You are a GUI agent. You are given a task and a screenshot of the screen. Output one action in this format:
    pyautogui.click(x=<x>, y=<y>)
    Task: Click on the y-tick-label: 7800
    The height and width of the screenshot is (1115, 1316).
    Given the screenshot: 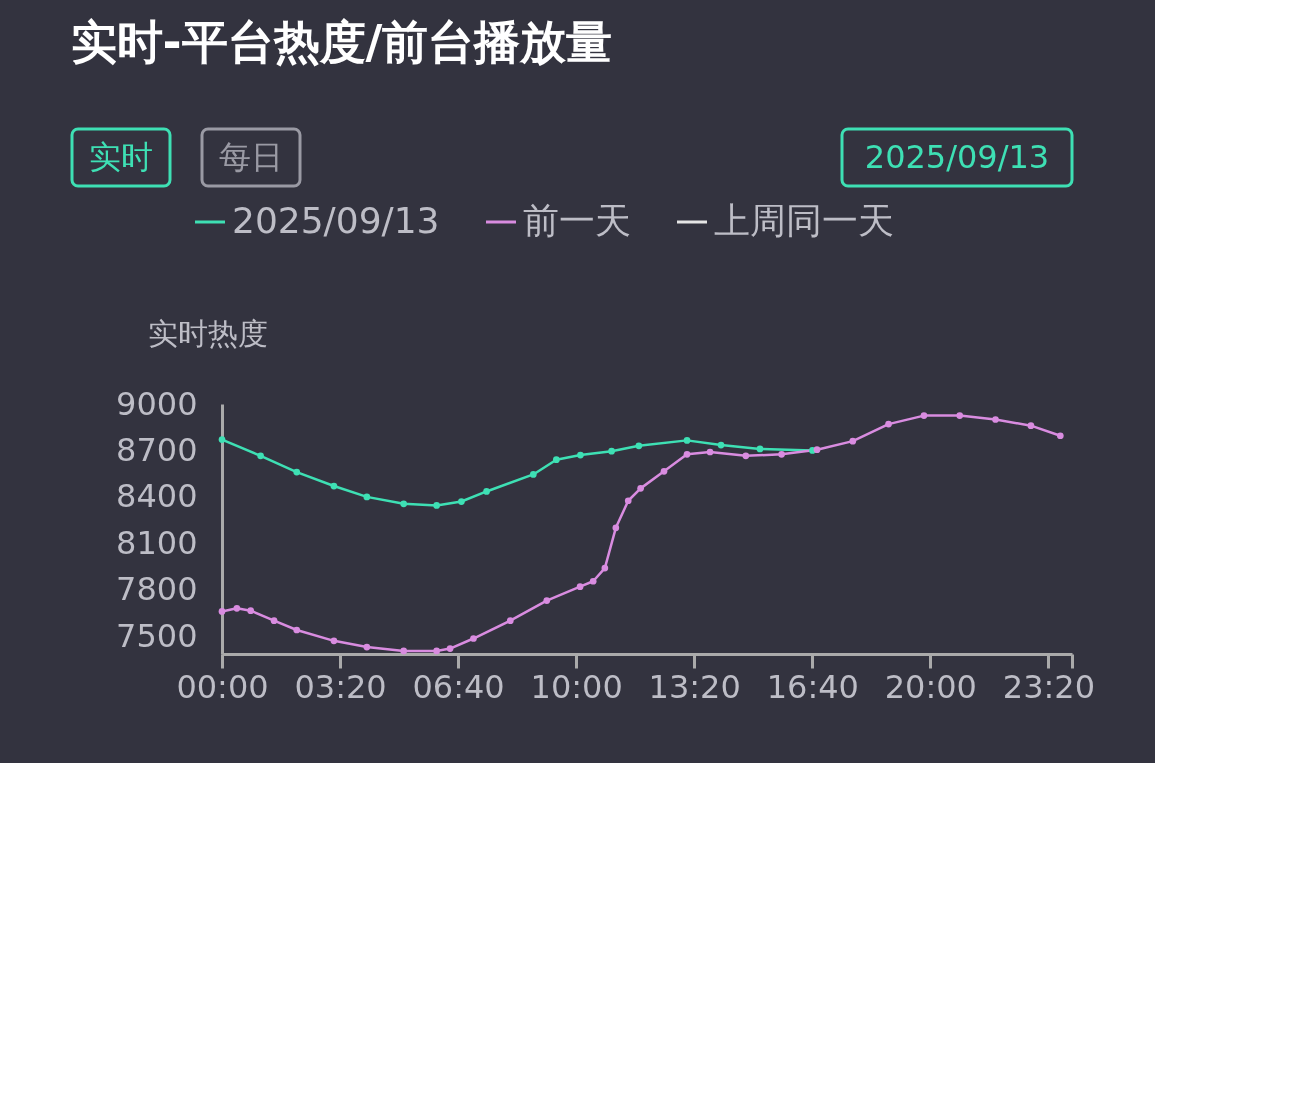 What is the action you would take?
    pyautogui.click(x=157, y=589)
    